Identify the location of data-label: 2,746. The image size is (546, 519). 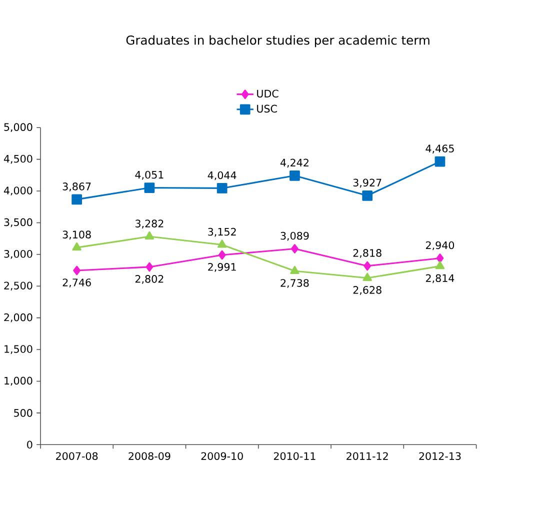
(76, 283).